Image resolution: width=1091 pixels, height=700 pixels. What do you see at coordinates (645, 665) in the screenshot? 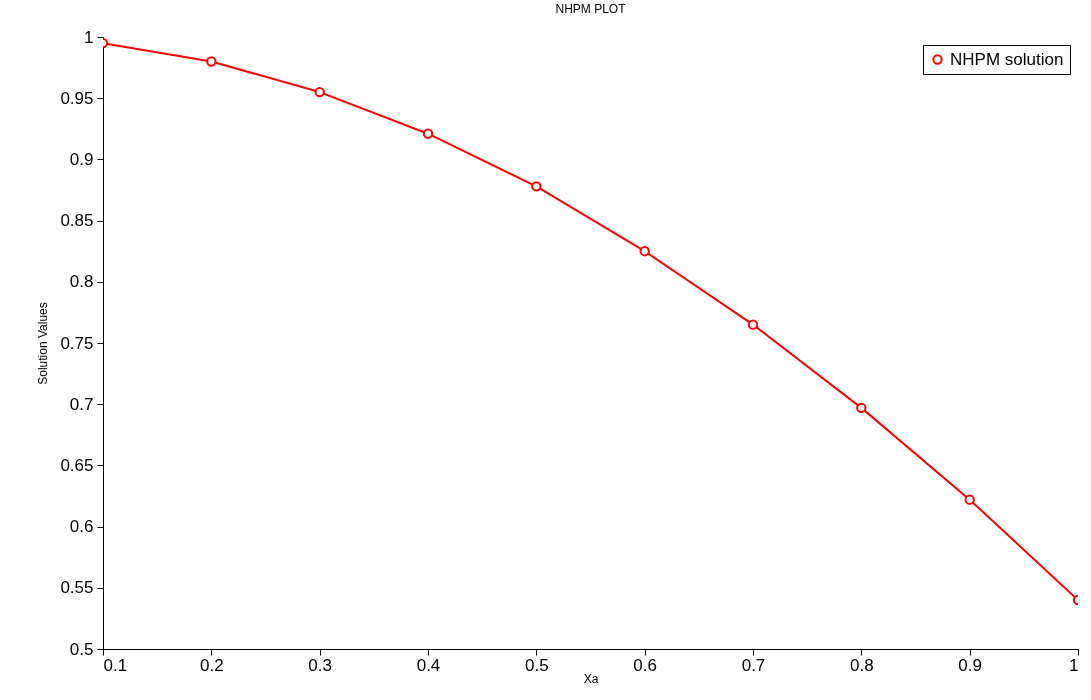
I see `x-tick-label: 0.6` at bounding box center [645, 665].